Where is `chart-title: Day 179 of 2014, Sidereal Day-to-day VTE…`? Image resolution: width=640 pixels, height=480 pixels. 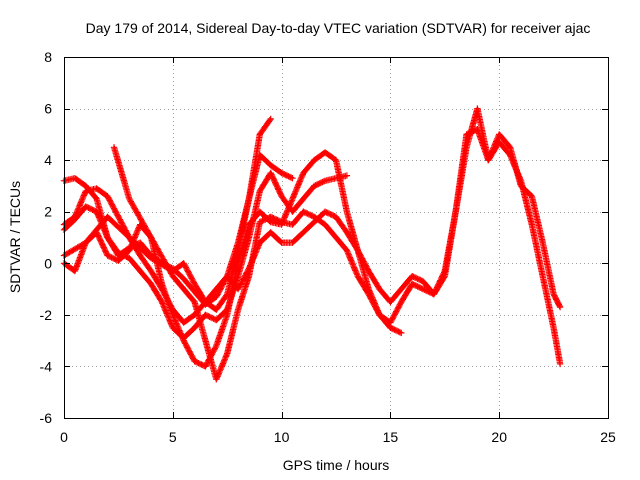 chart-title: Day 179 of 2014, Sidereal Day-to-day VTE… is located at coordinates (338, 28).